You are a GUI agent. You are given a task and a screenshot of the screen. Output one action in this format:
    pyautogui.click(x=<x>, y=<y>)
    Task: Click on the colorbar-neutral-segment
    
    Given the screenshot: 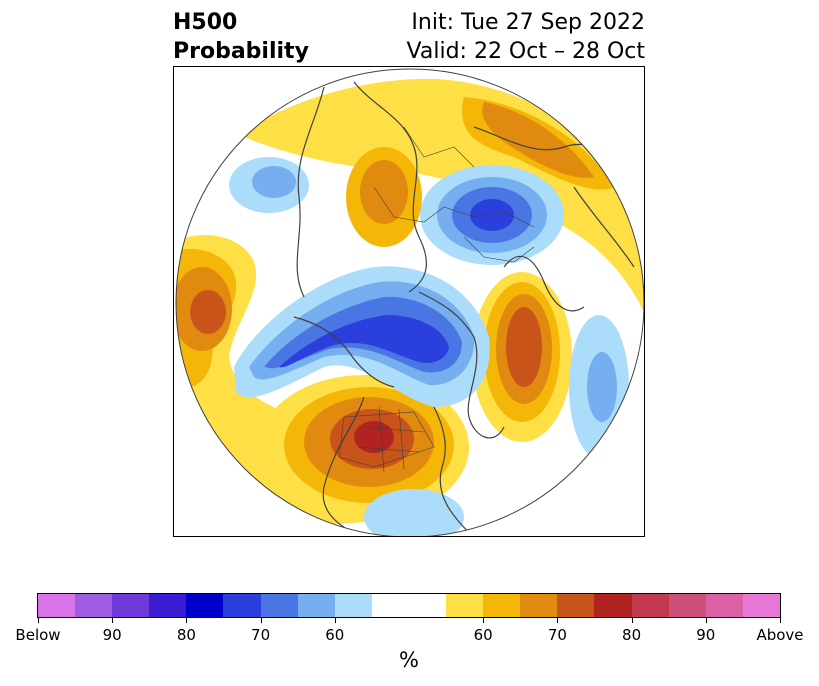 What is the action you would take?
    pyautogui.click(x=409, y=605)
    